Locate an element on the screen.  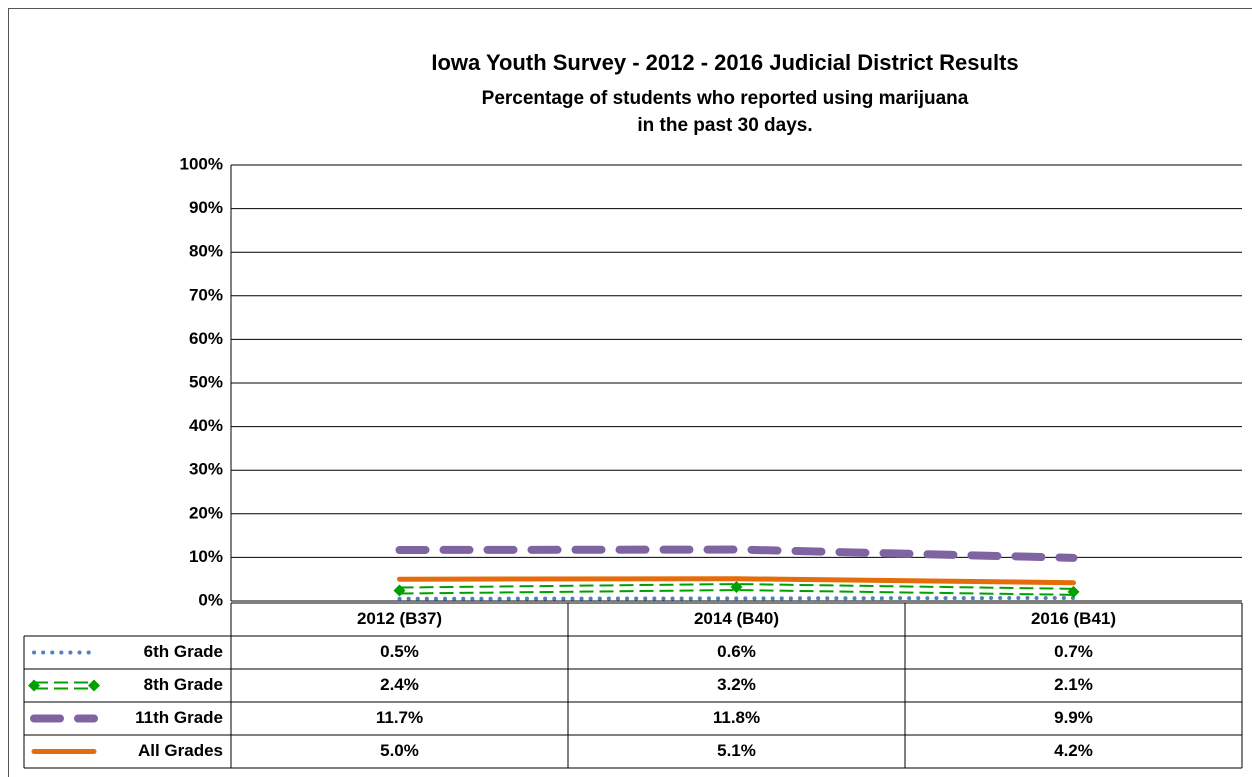
x-tick-label: 2014 (B40) is located at coordinates (736, 618).